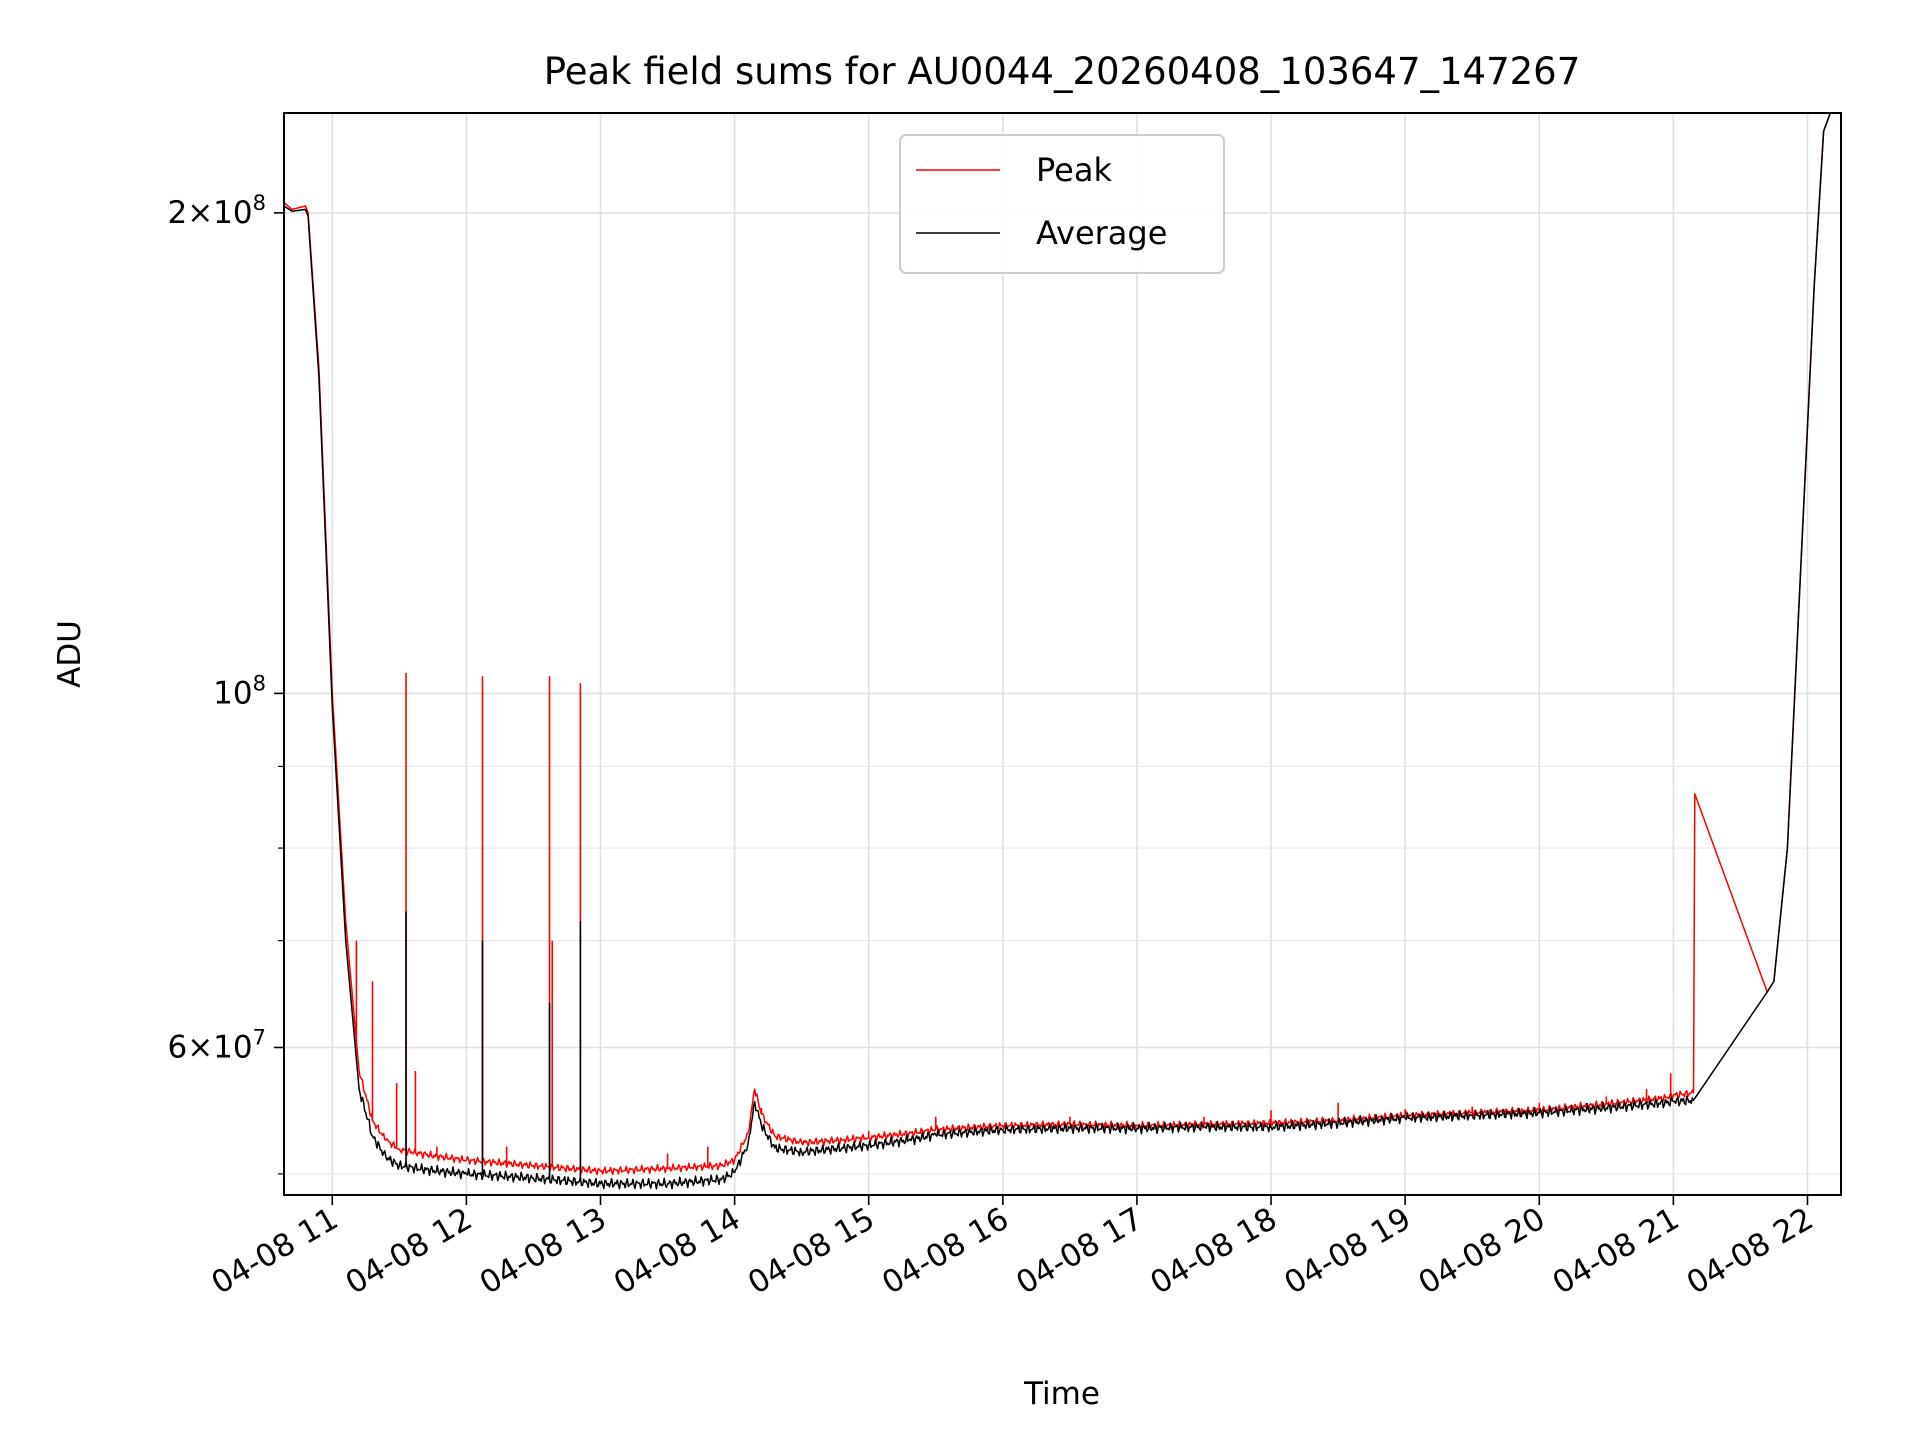 The width and height of the screenshot is (1920, 1440). Describe the element at coordinates (1061, 1394) in the screenshot. I see `x-axis-label: Time` at that location.